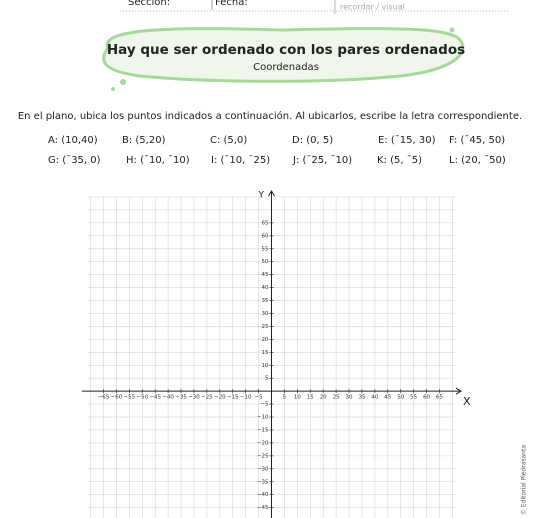 The height and width of the screenshot is (518, 550). Describe the element at coordinates (372, 7) in the screenshot. I see `header-note: recordar / visual` at that location.